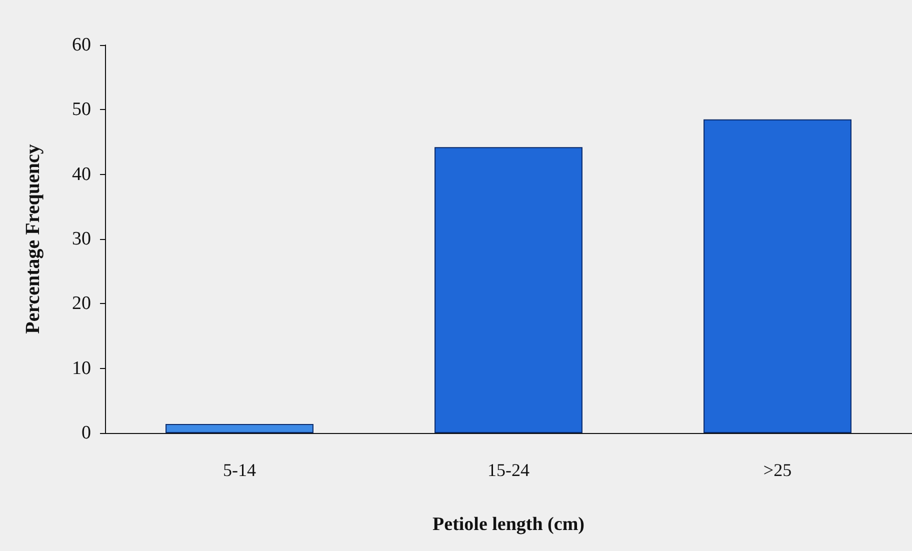  I want to click on y-tick-label: 20, so click(81, 303).